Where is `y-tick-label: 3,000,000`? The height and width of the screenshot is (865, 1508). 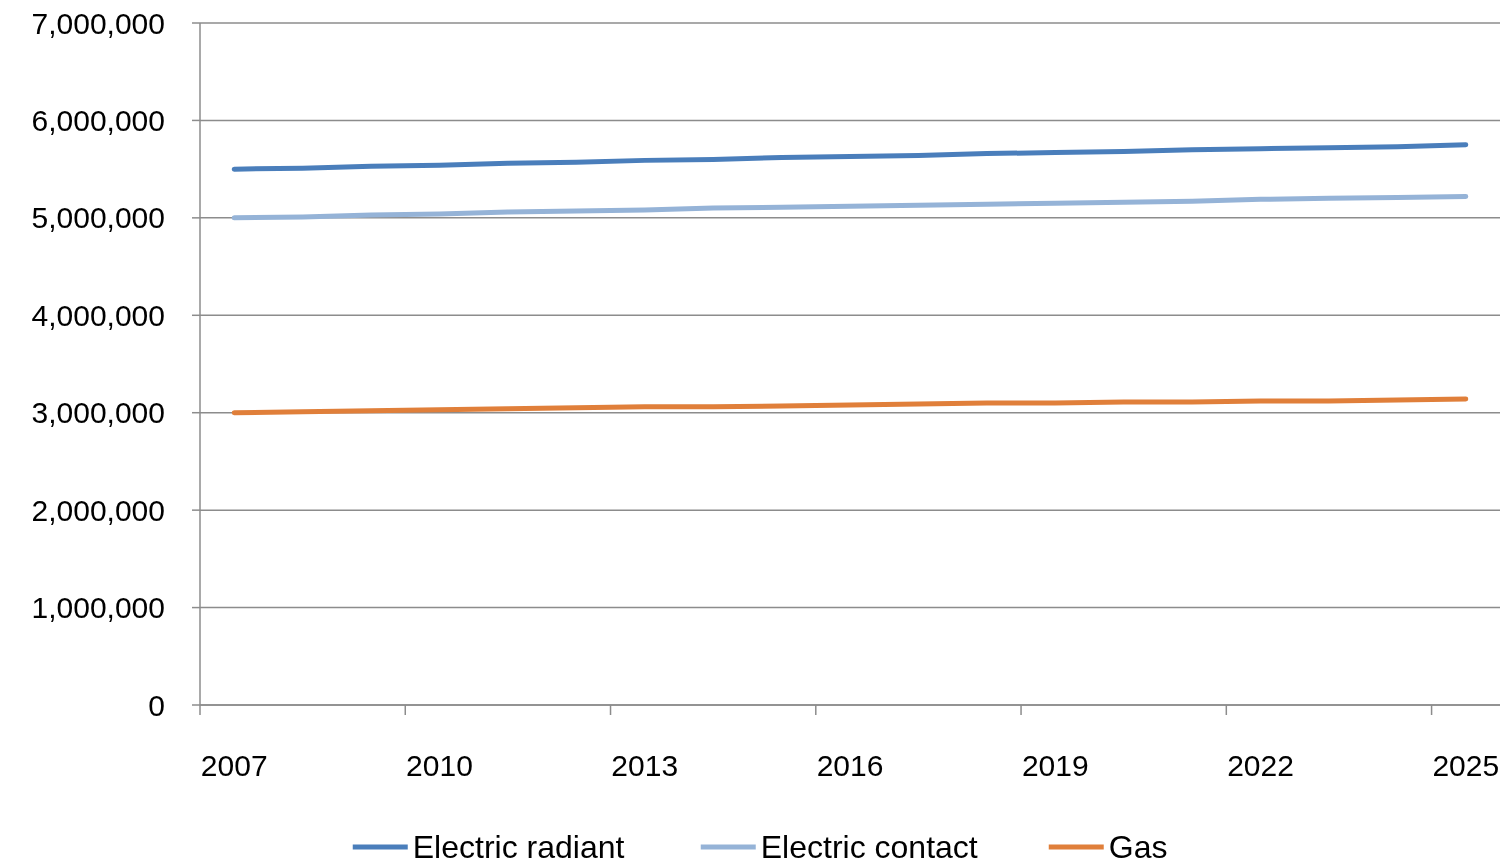
y-tick-label: 3,000,000 is located at coordinates (98, 413).